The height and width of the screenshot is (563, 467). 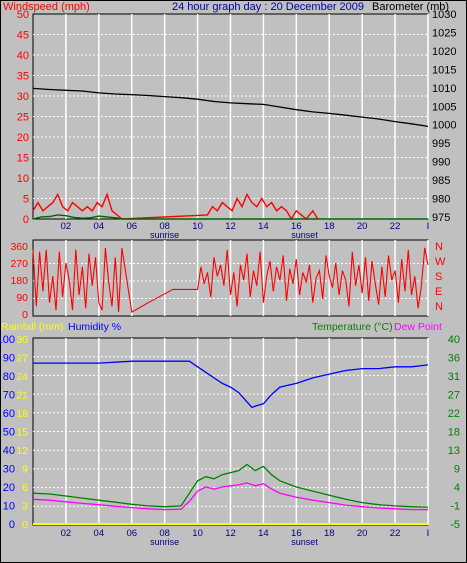 I want to click on y-tick-label: 45, so click(x=23, y=36).